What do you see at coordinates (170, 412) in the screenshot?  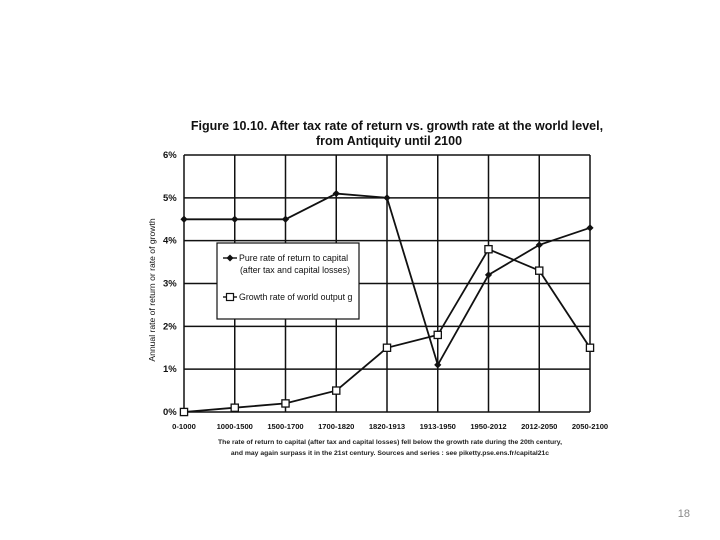 I see `y-tick-label: 0%` at bounding box center [170, 412].